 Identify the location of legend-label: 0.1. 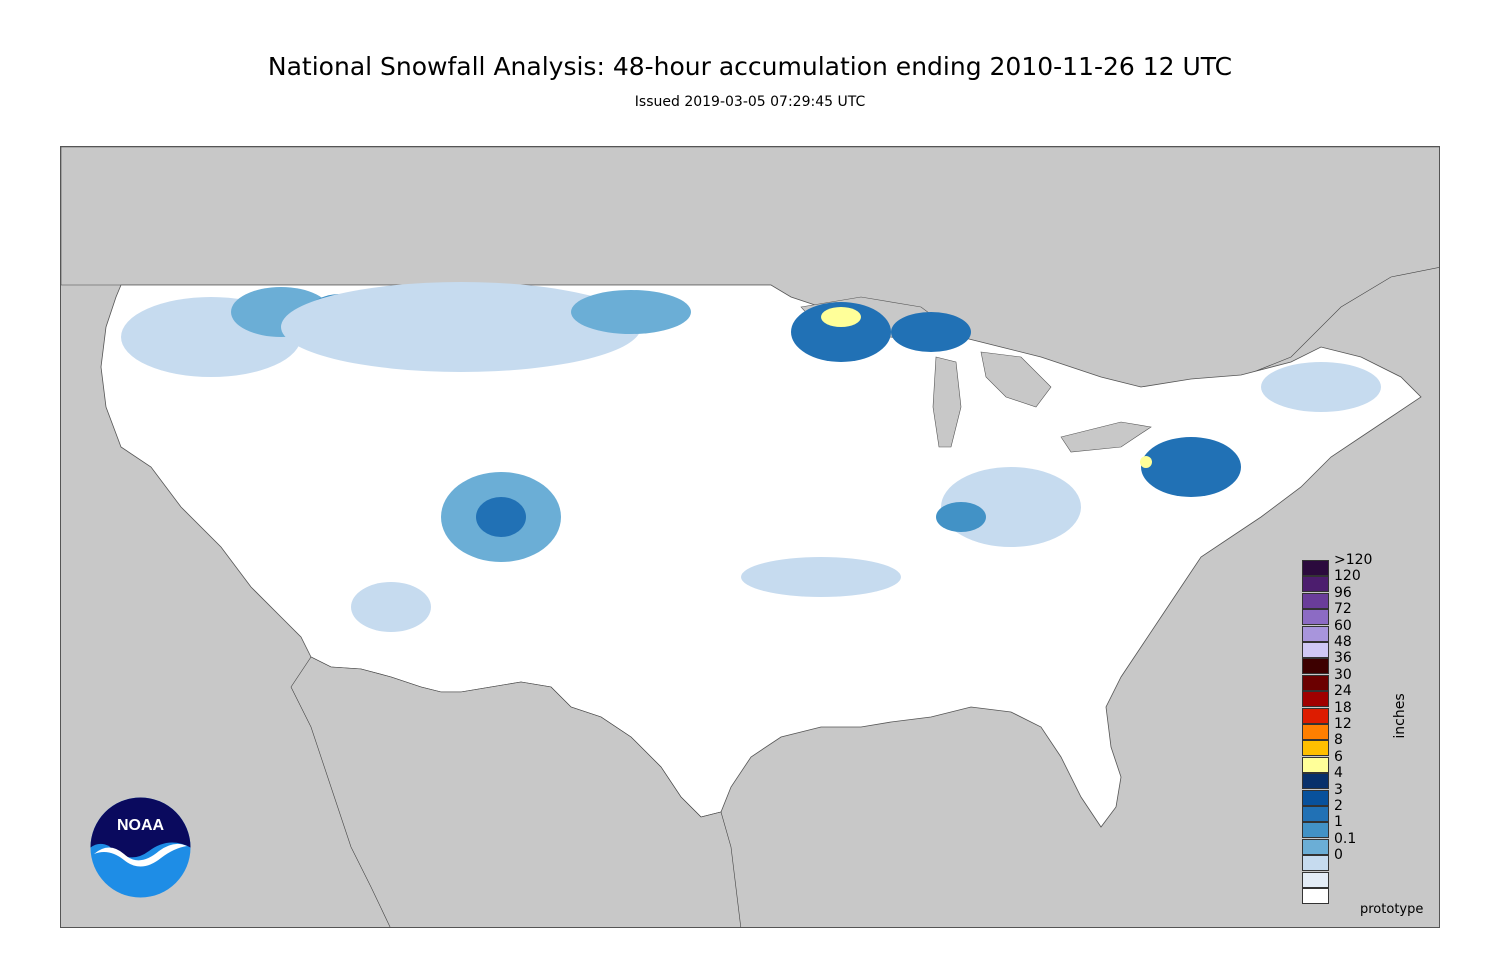
(1345, 838).